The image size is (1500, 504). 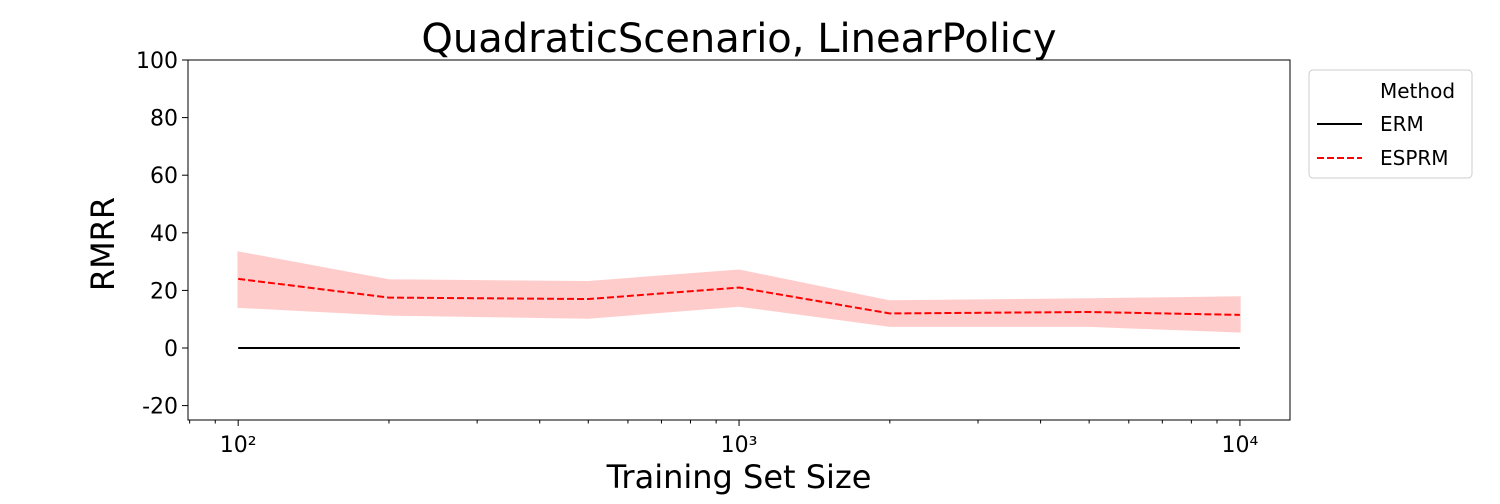 What do you see at coordinates (739, 477) in the screenshot?
I see `x-axis-label: Training Set Size` at bounding box center [739, 477].